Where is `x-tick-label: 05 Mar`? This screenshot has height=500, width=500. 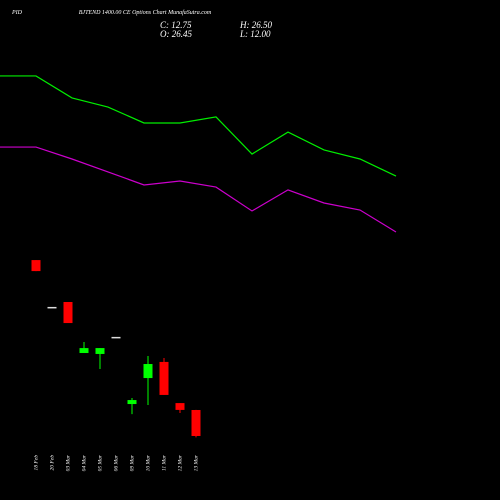 x-tick-label: 05 Mar is located at coordinates (101, 462).